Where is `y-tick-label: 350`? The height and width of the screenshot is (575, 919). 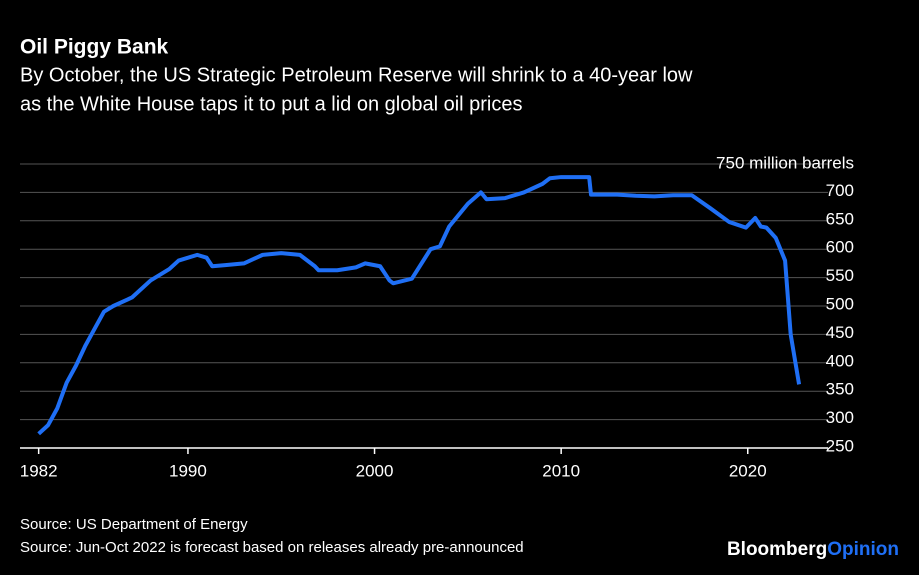 y-tick-label: 350 is located at coordinates (840, 389).